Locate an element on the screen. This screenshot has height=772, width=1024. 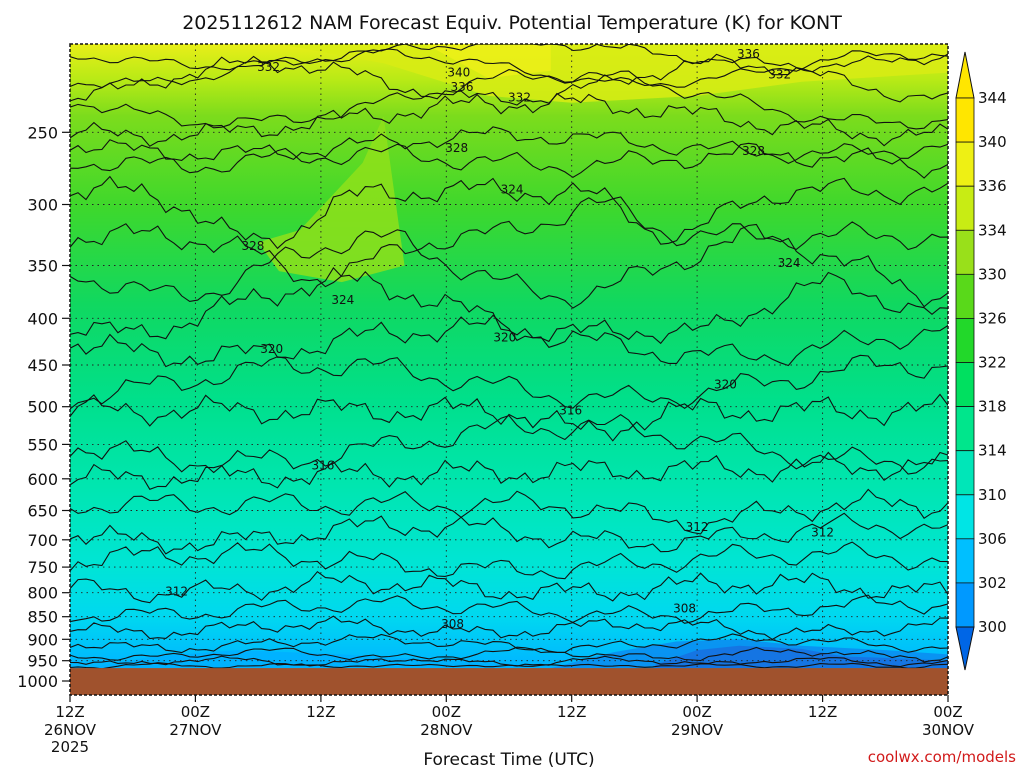
contour-label-14: 320 is located at coordinates (725, 385).